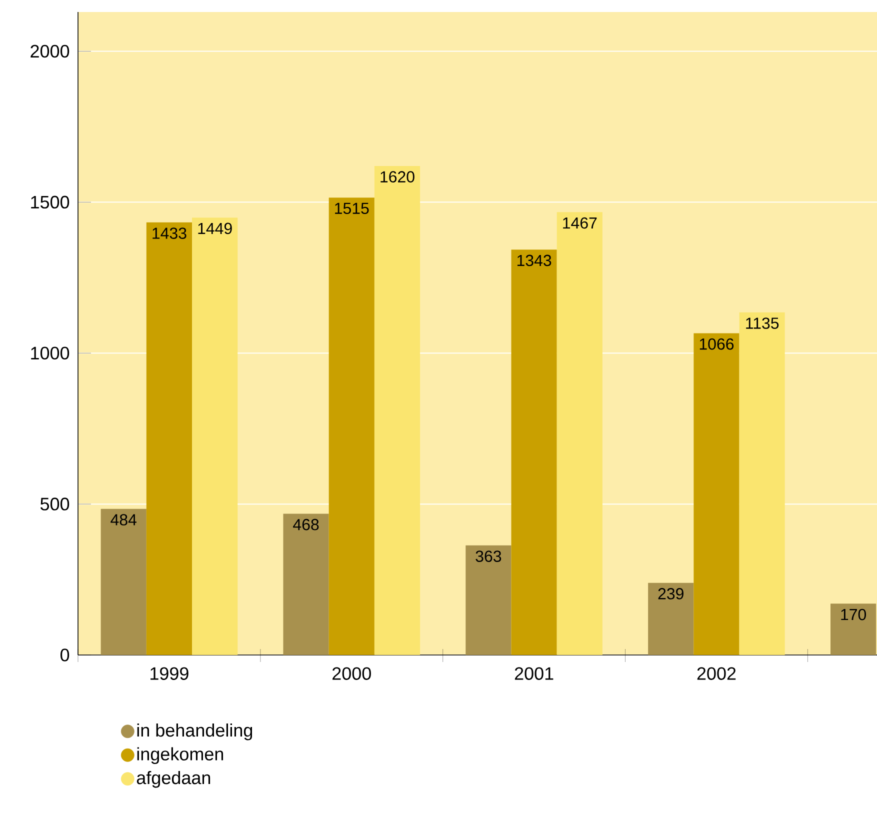  Describe the element at coordinates (50, 353) in the screenshot. I see `y-tick-label: 1000` at that location.